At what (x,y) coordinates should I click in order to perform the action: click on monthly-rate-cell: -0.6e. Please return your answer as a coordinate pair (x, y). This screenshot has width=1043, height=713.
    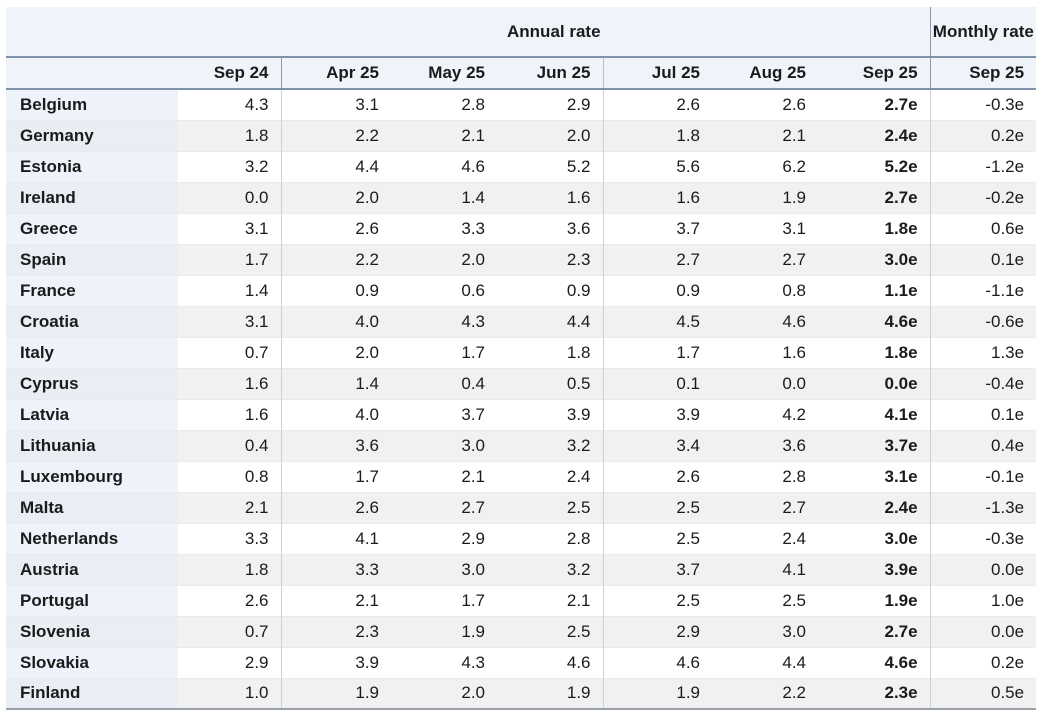
    Looking at the image, I should click on (983, 321).